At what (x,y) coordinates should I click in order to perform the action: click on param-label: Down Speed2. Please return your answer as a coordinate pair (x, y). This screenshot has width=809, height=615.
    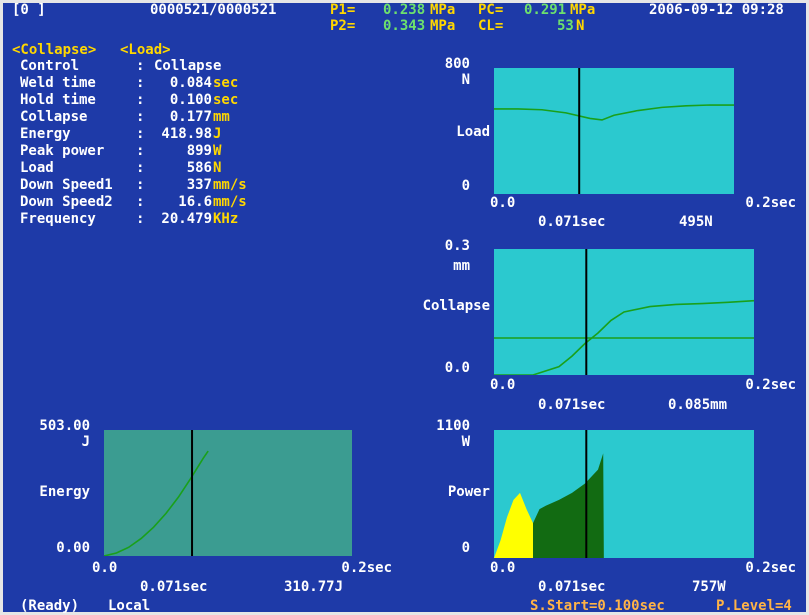
    Looking at the image, I should click on (66, 202).